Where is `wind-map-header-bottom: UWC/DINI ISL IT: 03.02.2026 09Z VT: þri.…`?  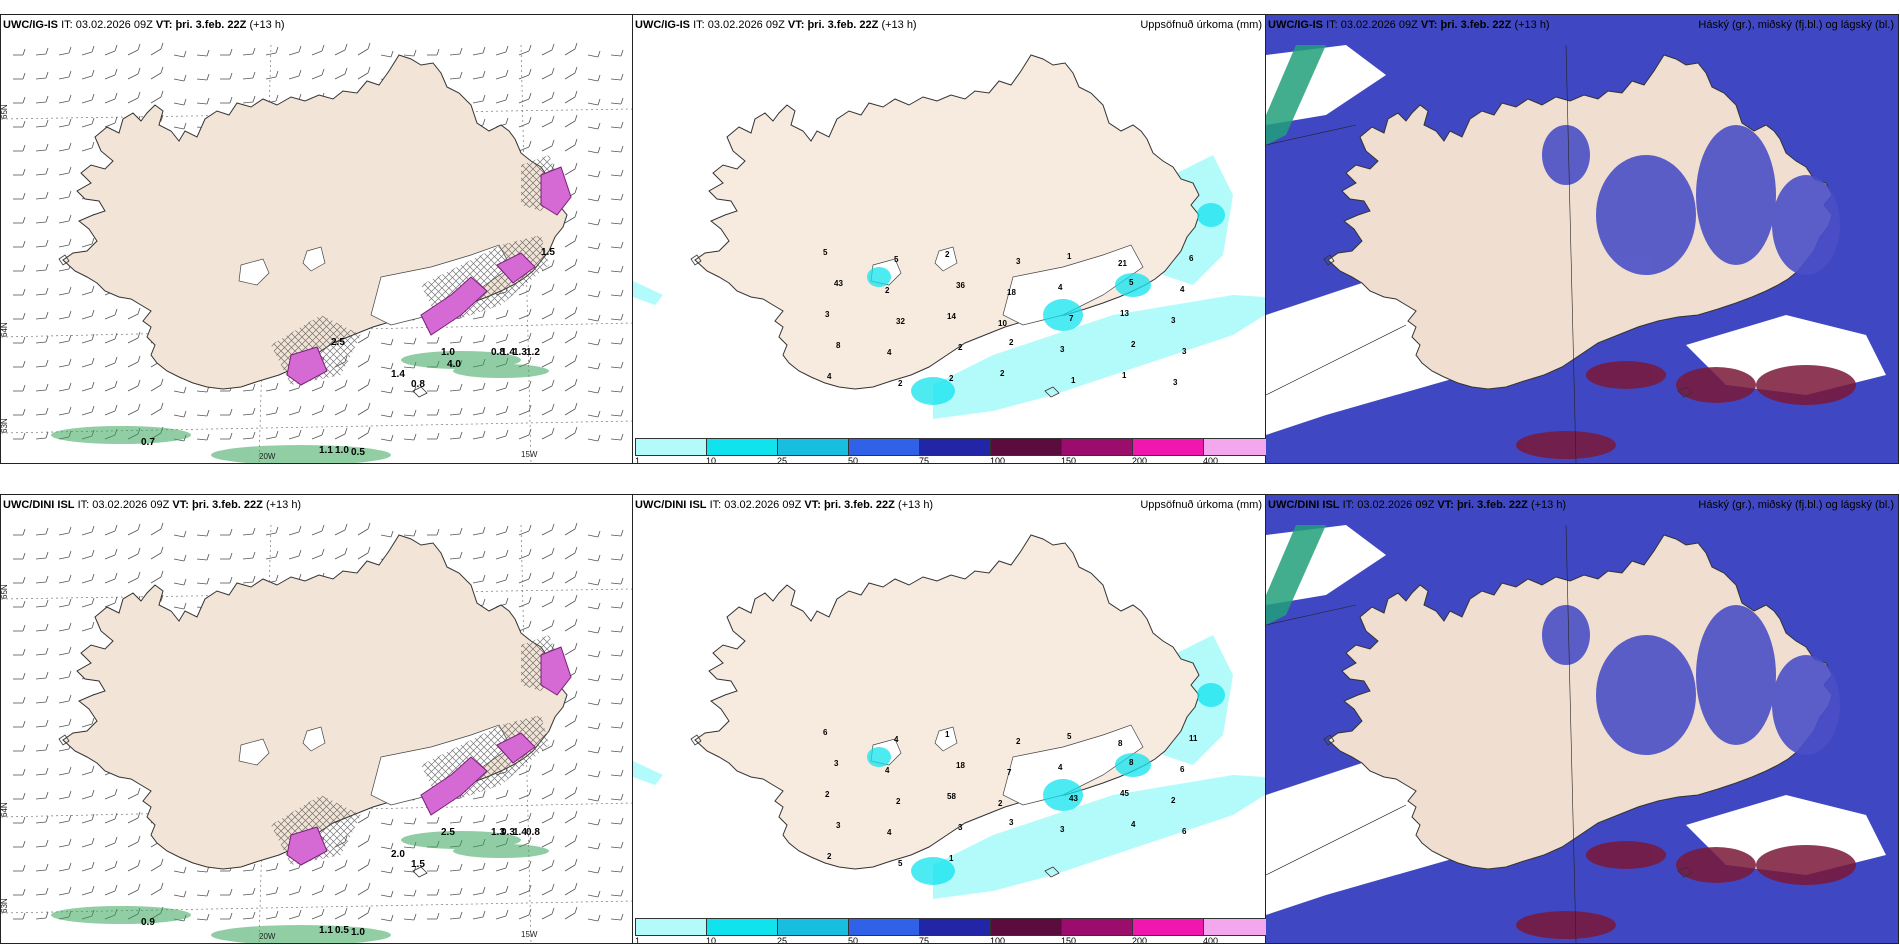 wind-map-header-bottom: UWC/DINI ISL IT: 03.02.2026 09Z VT: þri.… is located at coordinates (152, 505).